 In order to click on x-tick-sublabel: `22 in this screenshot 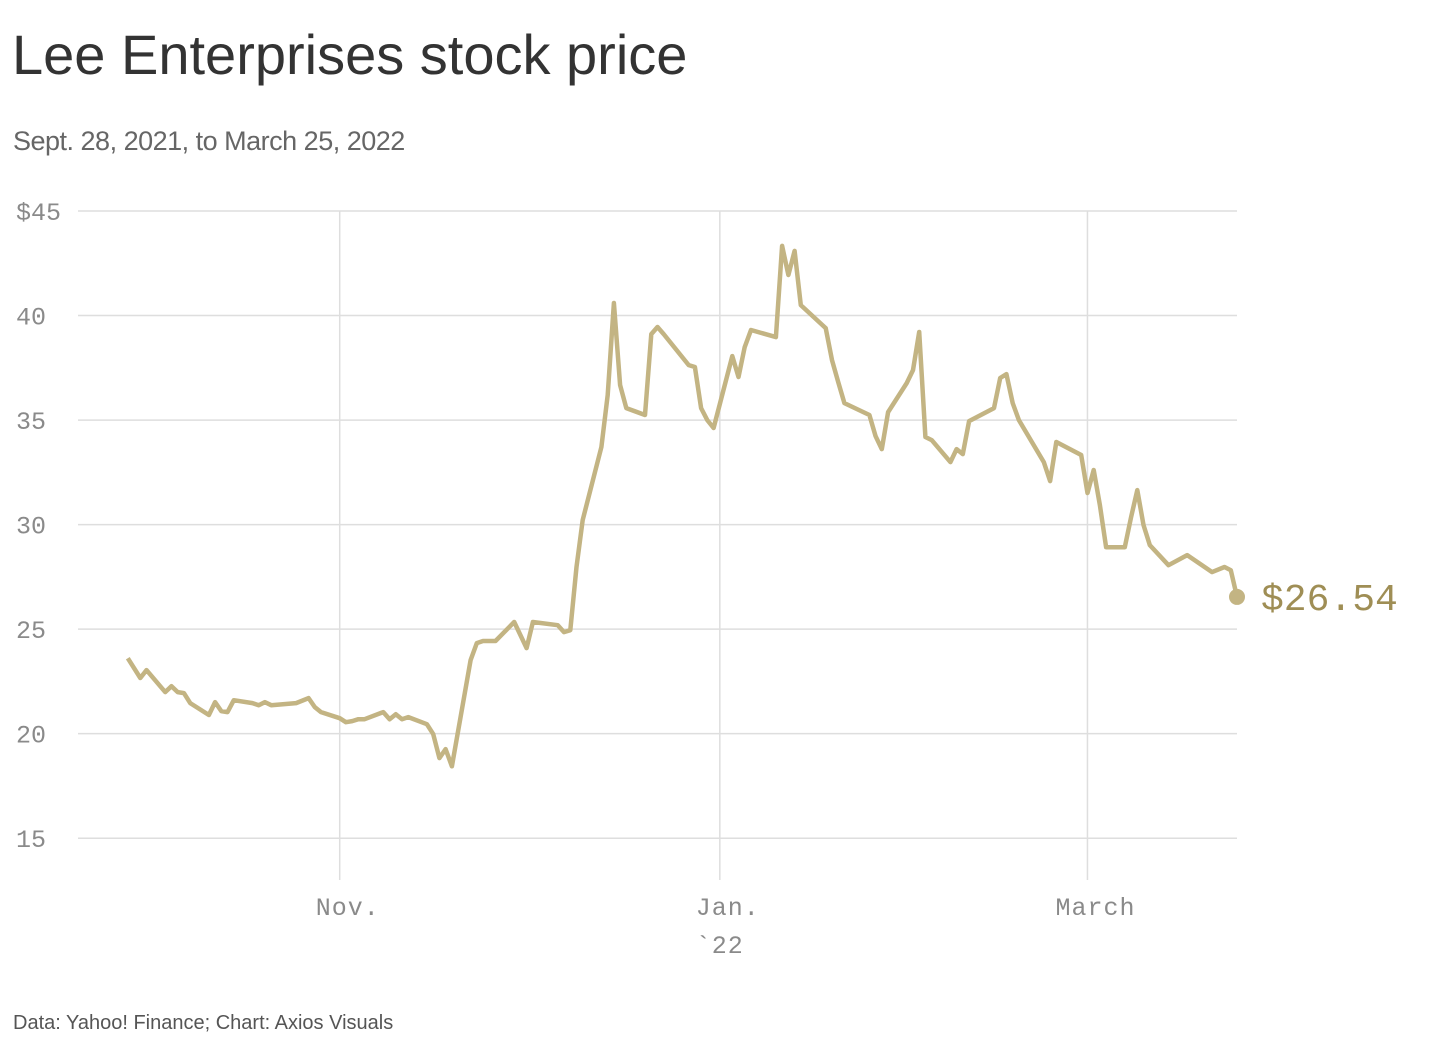, I will do `click(720, 946)`.